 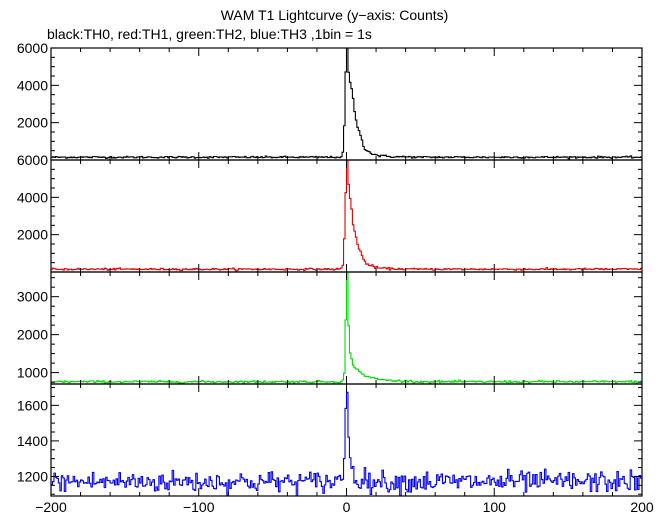 What do you see at coordinates (32, 335) in the screenshot?
I see `y-tick-label-th2-2000: 2000` at bounding box center [32, 335].